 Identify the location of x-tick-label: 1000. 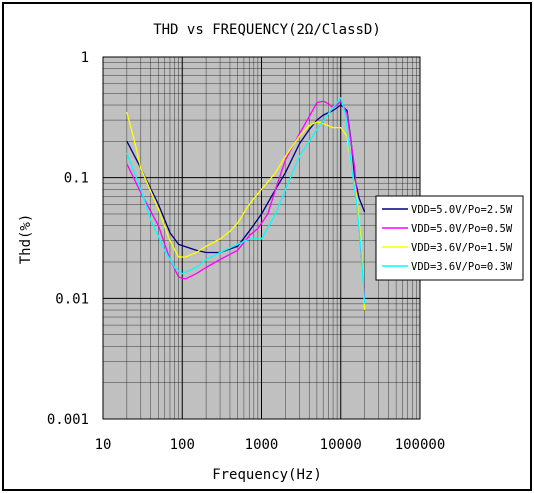
(262, 445).